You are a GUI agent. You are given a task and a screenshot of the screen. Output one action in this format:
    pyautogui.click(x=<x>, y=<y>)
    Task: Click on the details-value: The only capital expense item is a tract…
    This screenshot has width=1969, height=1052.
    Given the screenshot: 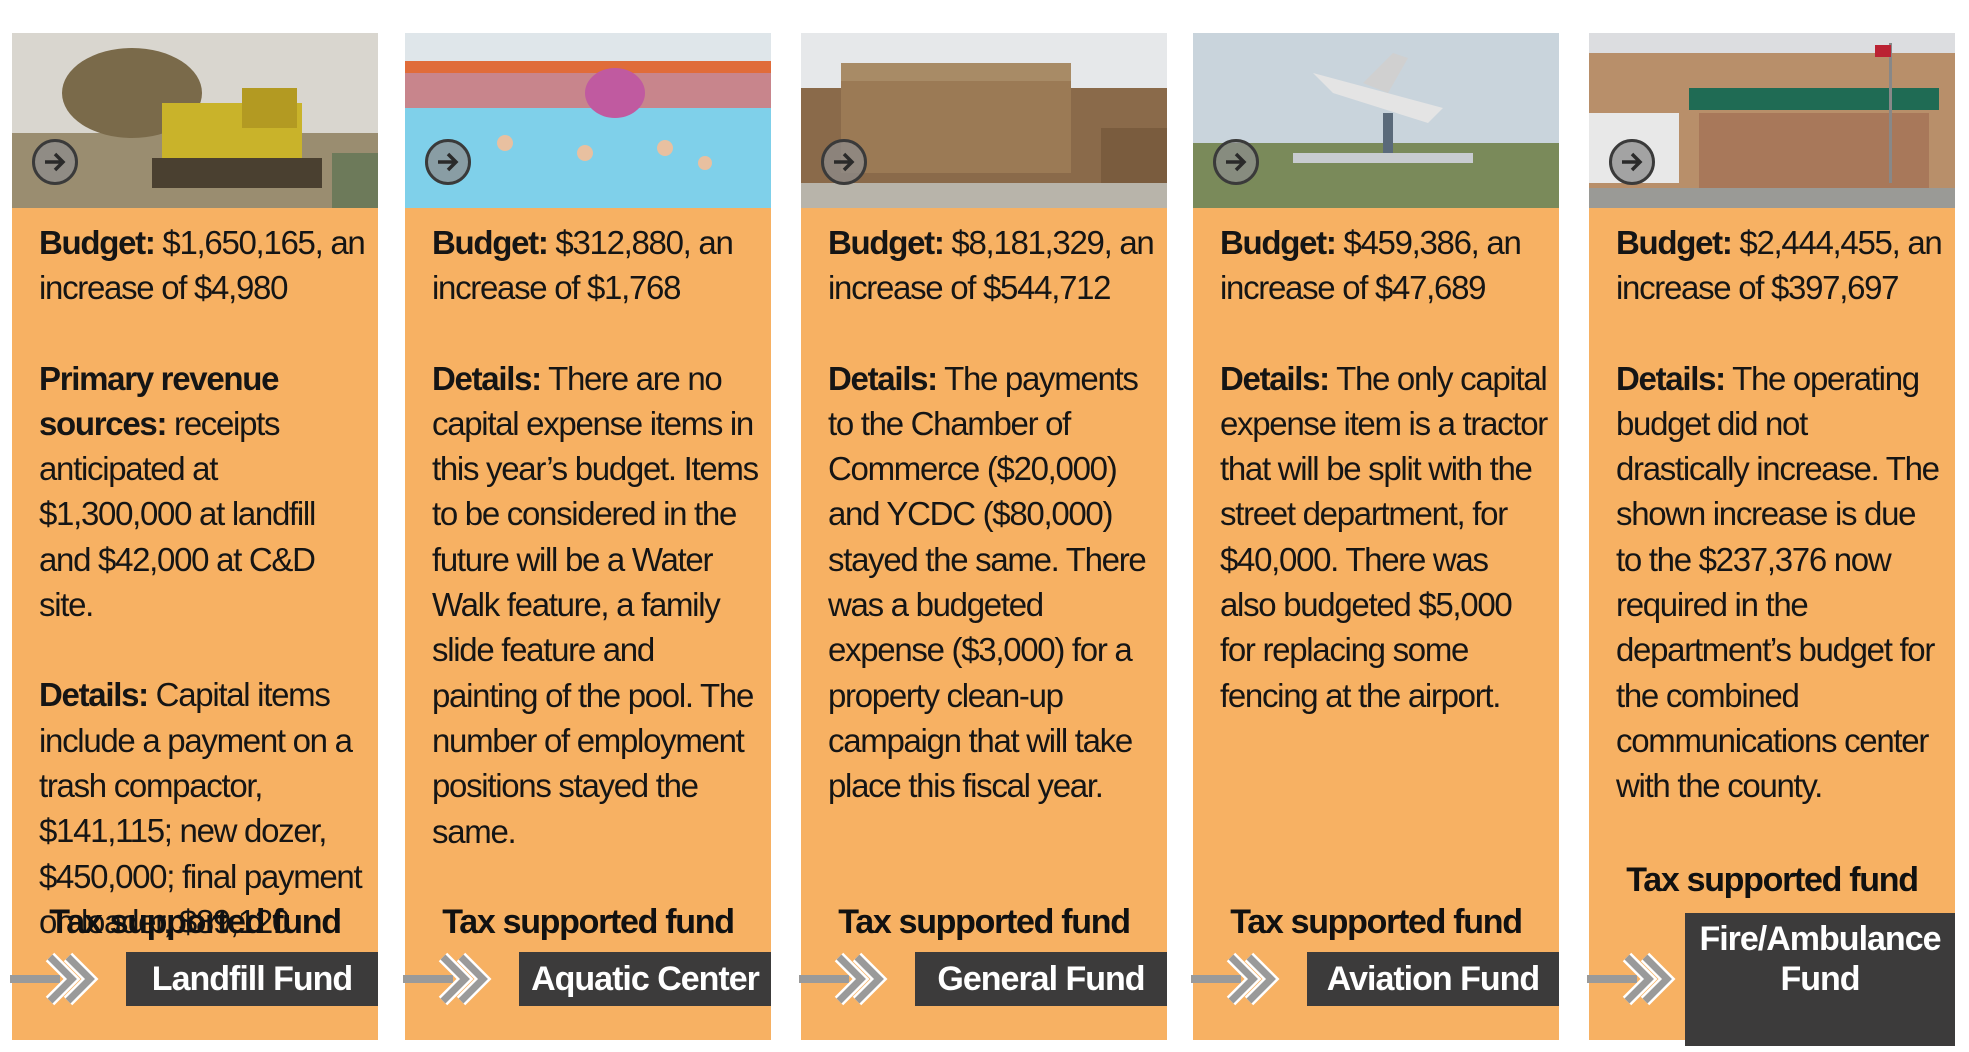 What is the action you would take?
    pyautogui.click(x=1384, y=536)
    